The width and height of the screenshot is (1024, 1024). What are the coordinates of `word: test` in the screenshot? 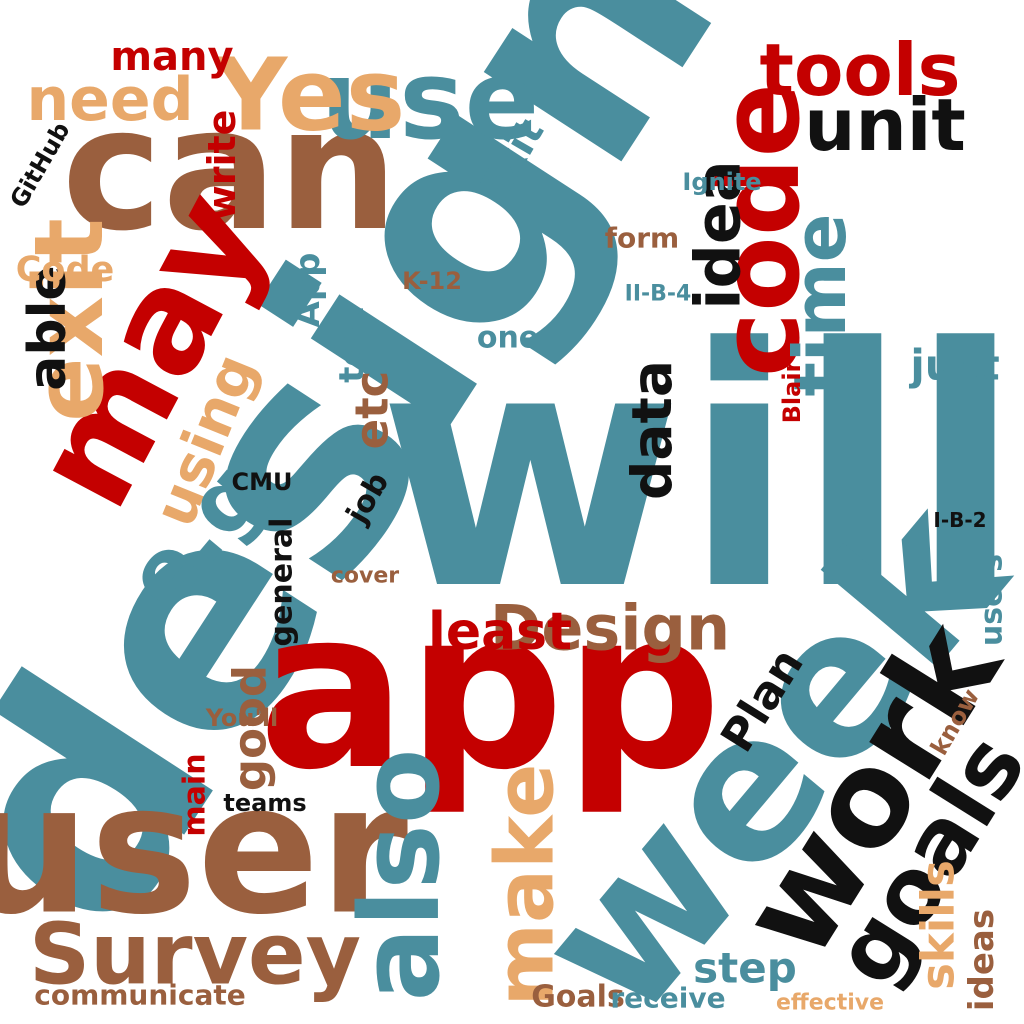 It's located at (352, 345).